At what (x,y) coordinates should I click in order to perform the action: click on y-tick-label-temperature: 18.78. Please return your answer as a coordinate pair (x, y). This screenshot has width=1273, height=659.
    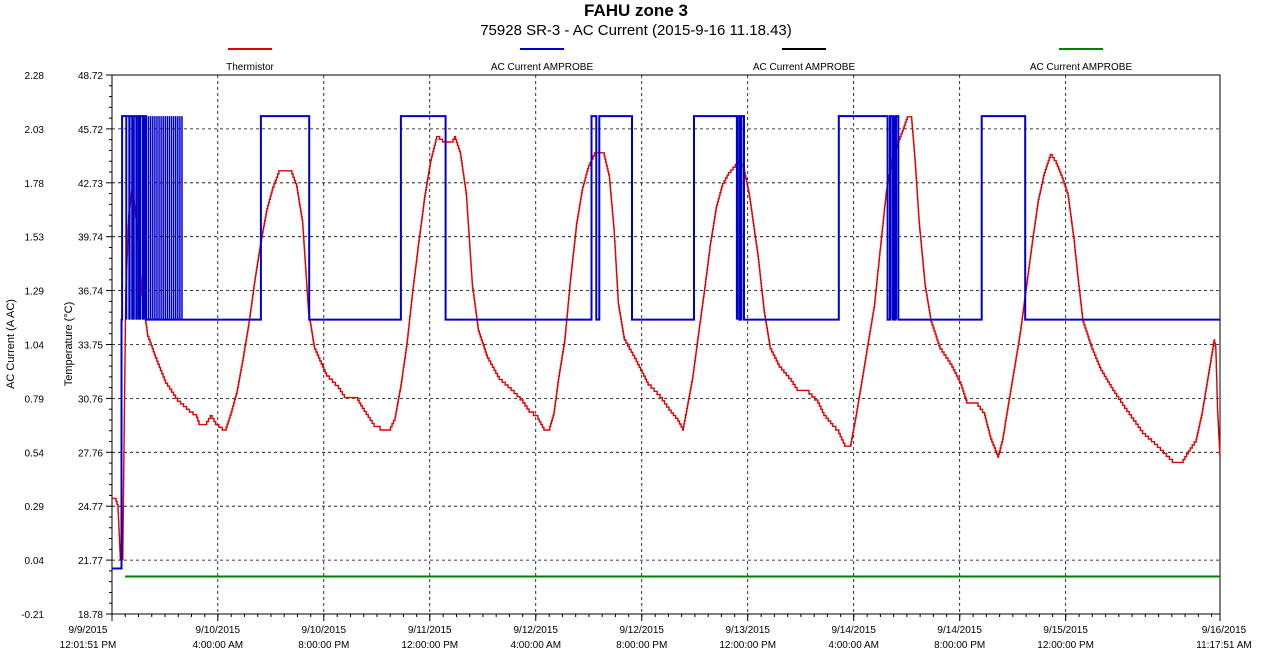
    Looking at the image, I should click on (90, 615).